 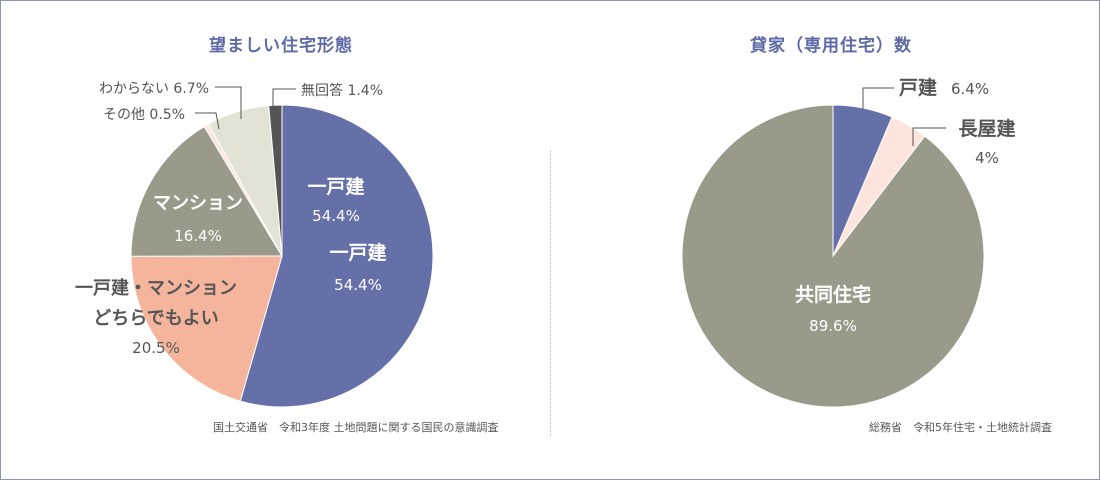 What do you see at coordinates (156, 288) in the screenshot?
I see `chart0-label-1-line1: 一戸建・マンション` at bounding box center [156, 288].